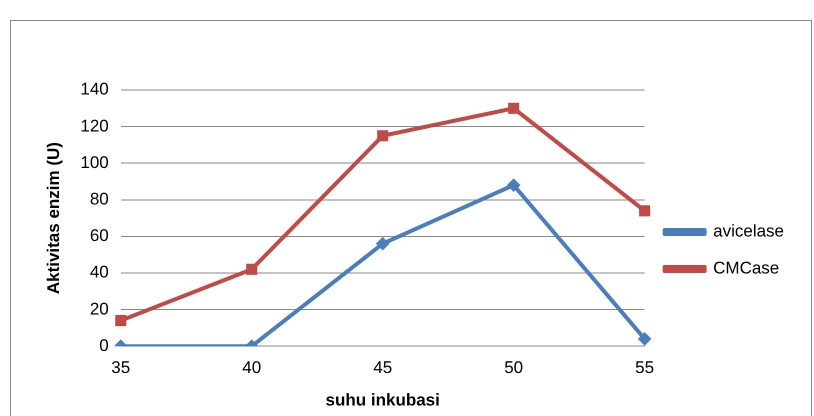 Image resolution: width=814 pixels, height=416 pixels. Describe the element at coordinates (748, 231) in the screenshot. I see `legend-label: avicelase` at that location.